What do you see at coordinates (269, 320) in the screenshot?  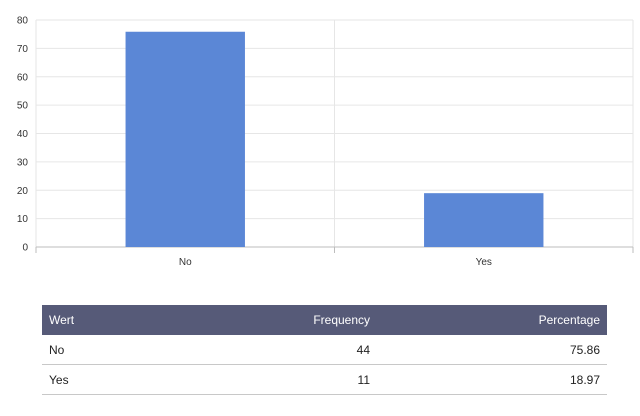 I see `header-frequency: Frequency` at bounding box center [269, 320].